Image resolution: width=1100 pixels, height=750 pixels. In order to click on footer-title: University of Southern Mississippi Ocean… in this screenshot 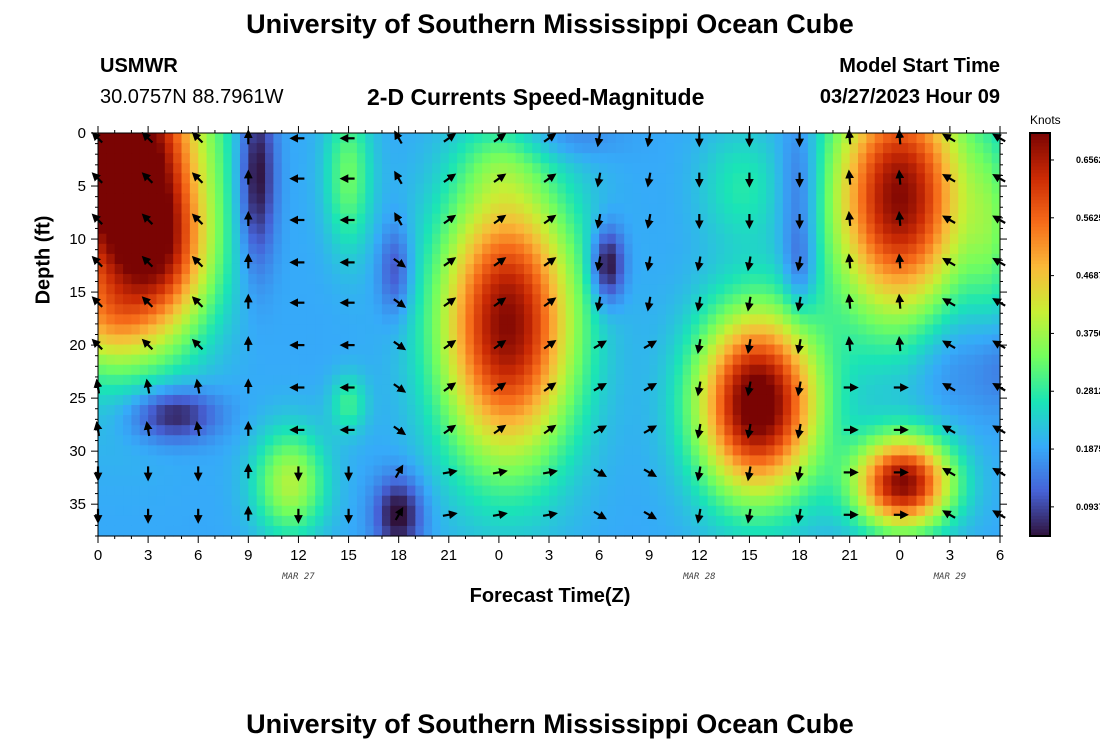, I will do `click(550, 724)`.